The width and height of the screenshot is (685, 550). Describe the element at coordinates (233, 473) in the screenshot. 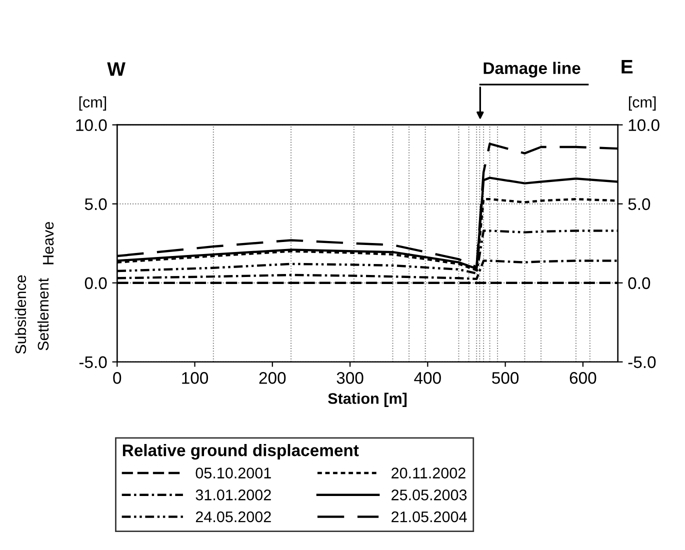

I see `legend-label: 05.10.2001` at that location.